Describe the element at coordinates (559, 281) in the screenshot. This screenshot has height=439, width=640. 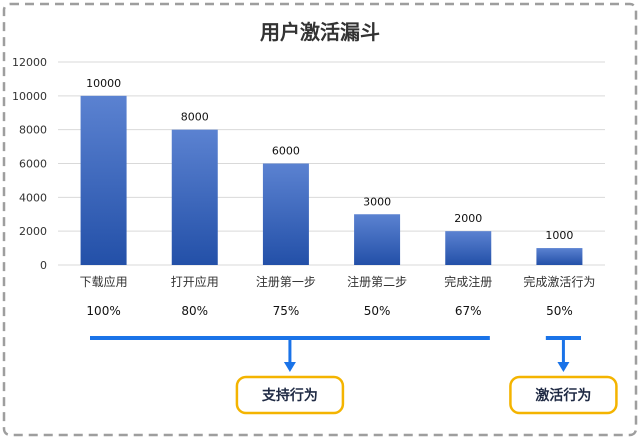
I see `x-tick-label: 完成激活行为` at that location.